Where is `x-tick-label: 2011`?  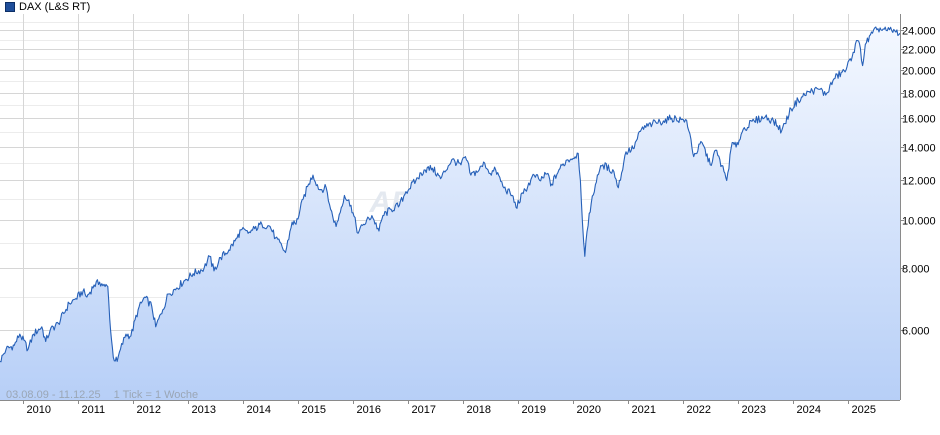 x-tick-label: 2011 is located at coordinates (94, 410).